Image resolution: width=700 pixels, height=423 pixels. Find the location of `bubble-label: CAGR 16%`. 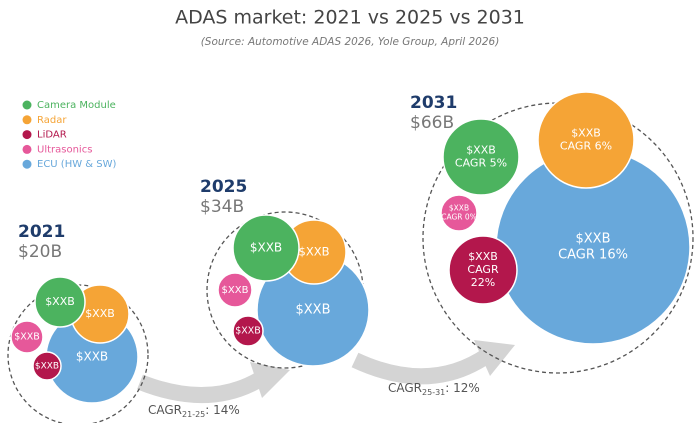

bubble-label: CAGR 16% is located at coordinates (593, 254).